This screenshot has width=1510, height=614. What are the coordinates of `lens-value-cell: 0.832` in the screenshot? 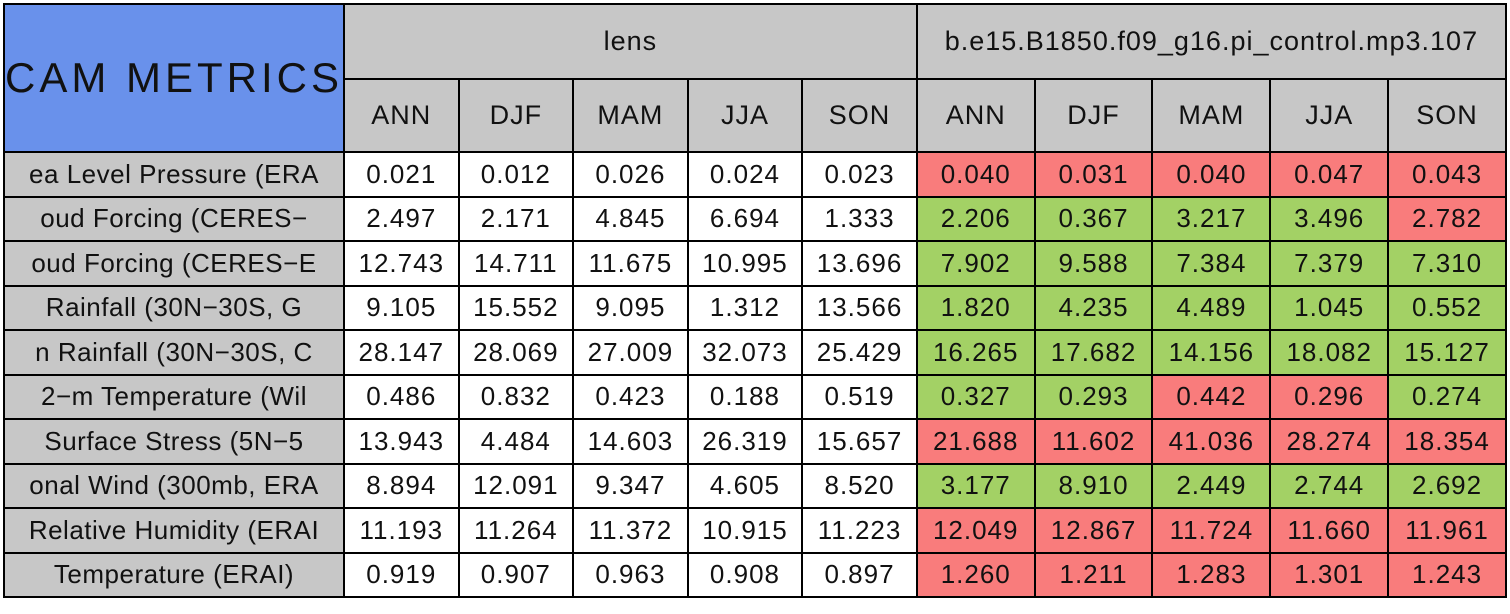 It's located at (516, 396).